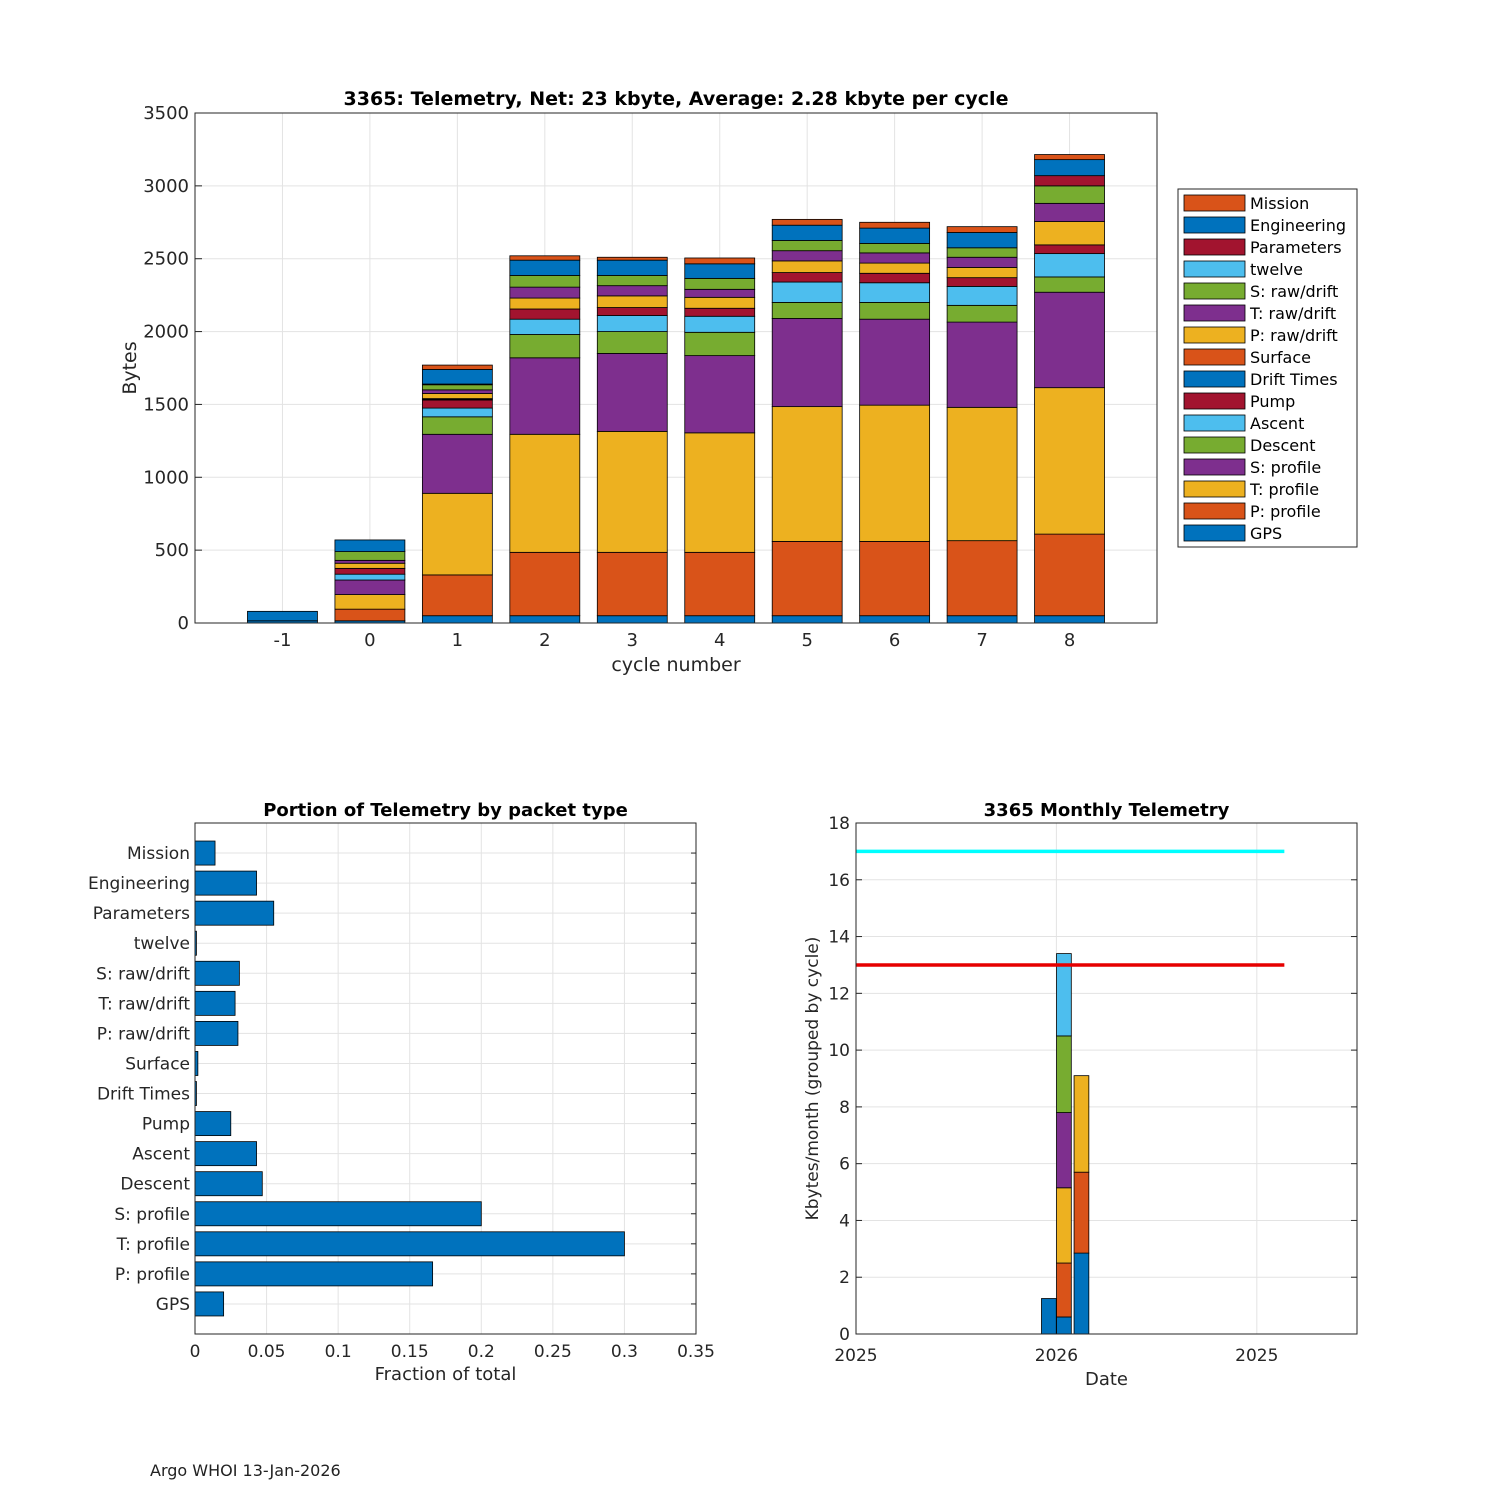 This screenshot has width=1500, height=1500. Describe the element at coordinates (183, 623) in the screenshot. I see `y-tick-label: 0` at that location.